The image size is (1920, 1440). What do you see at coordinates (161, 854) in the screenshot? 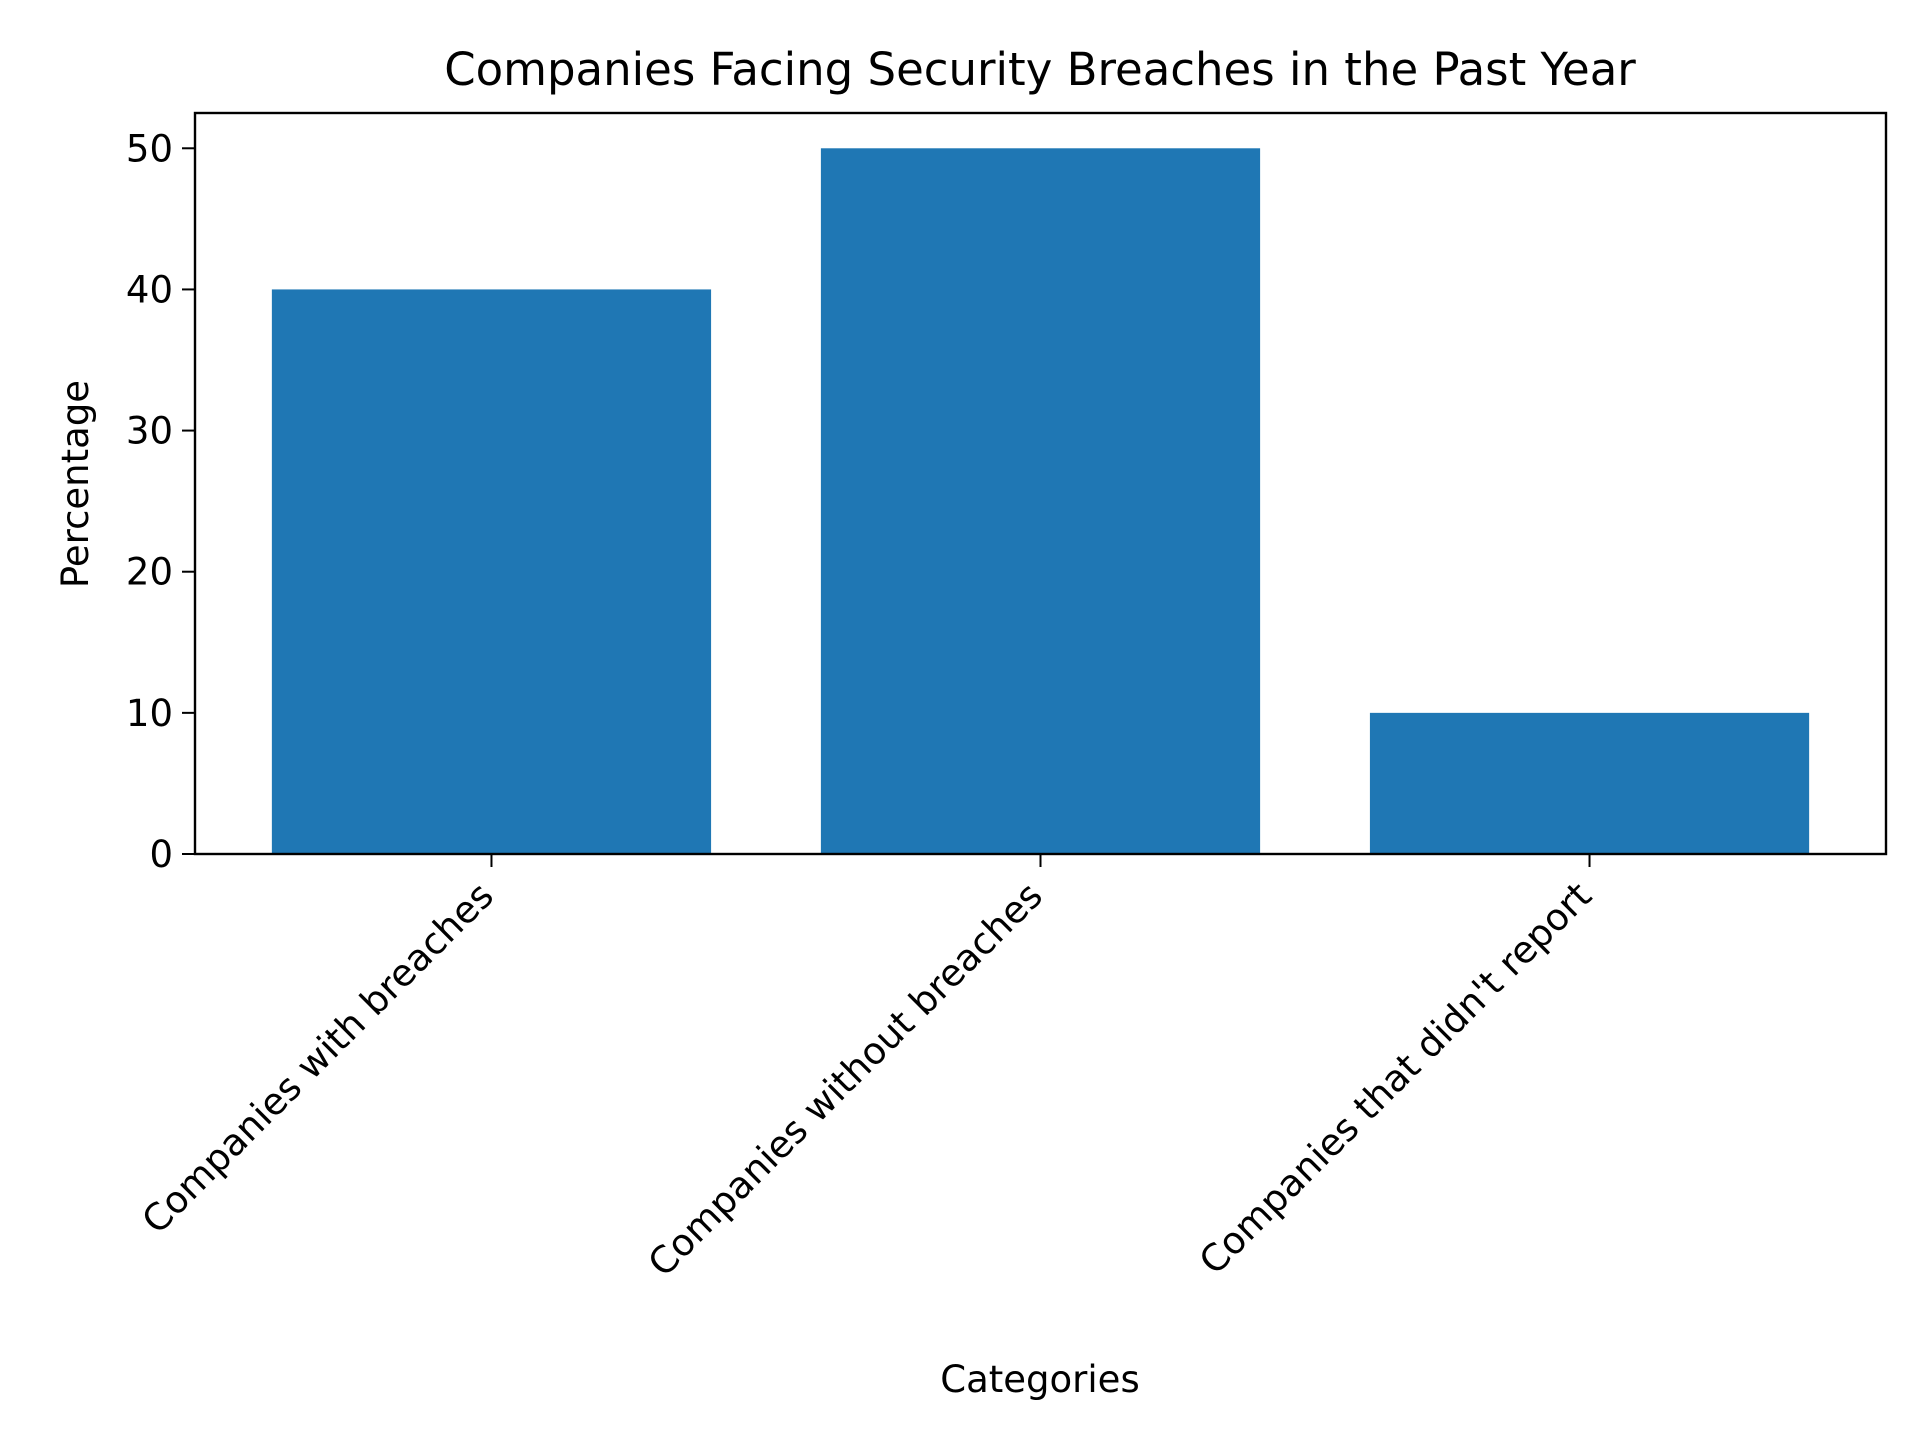
I see `y-tick-label: 0` at bounding box center [161, 854].